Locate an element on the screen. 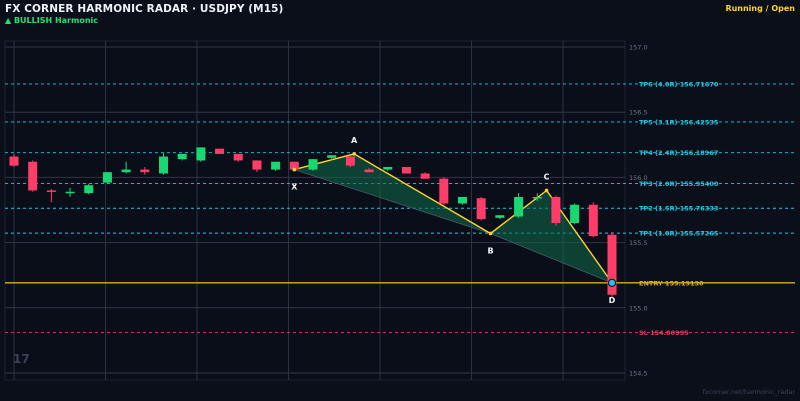  xab-triangle is located at coordinates (392, 193).